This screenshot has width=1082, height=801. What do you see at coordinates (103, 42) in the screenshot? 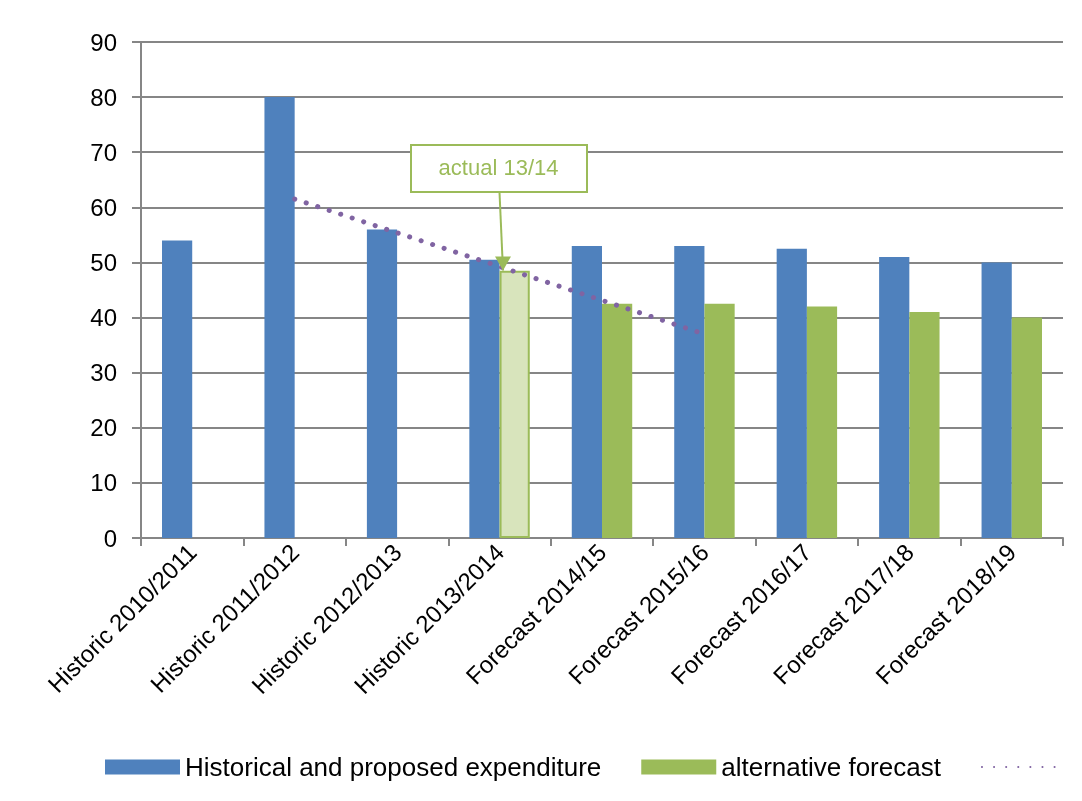
I see `y-tick-label: 90` at bounding box center [103, 42].